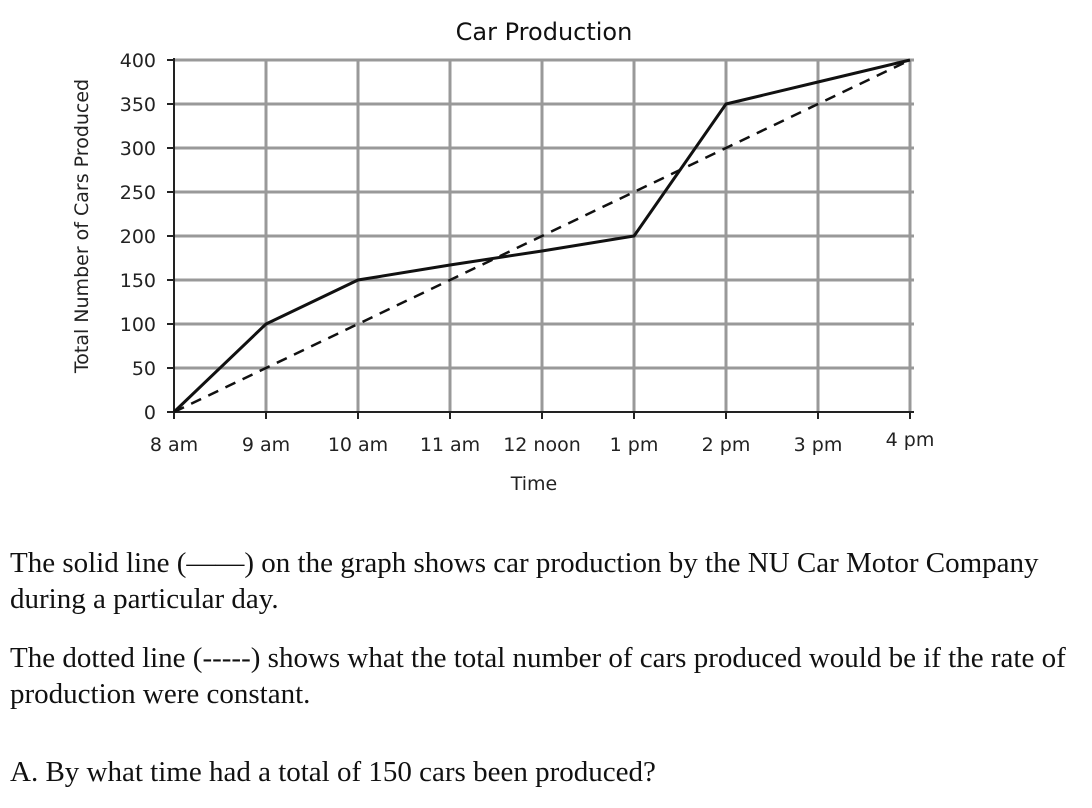 The height and width of the screenshot is (808, 1092). I want to click on y-tick-label: 300, so click(138, 149).